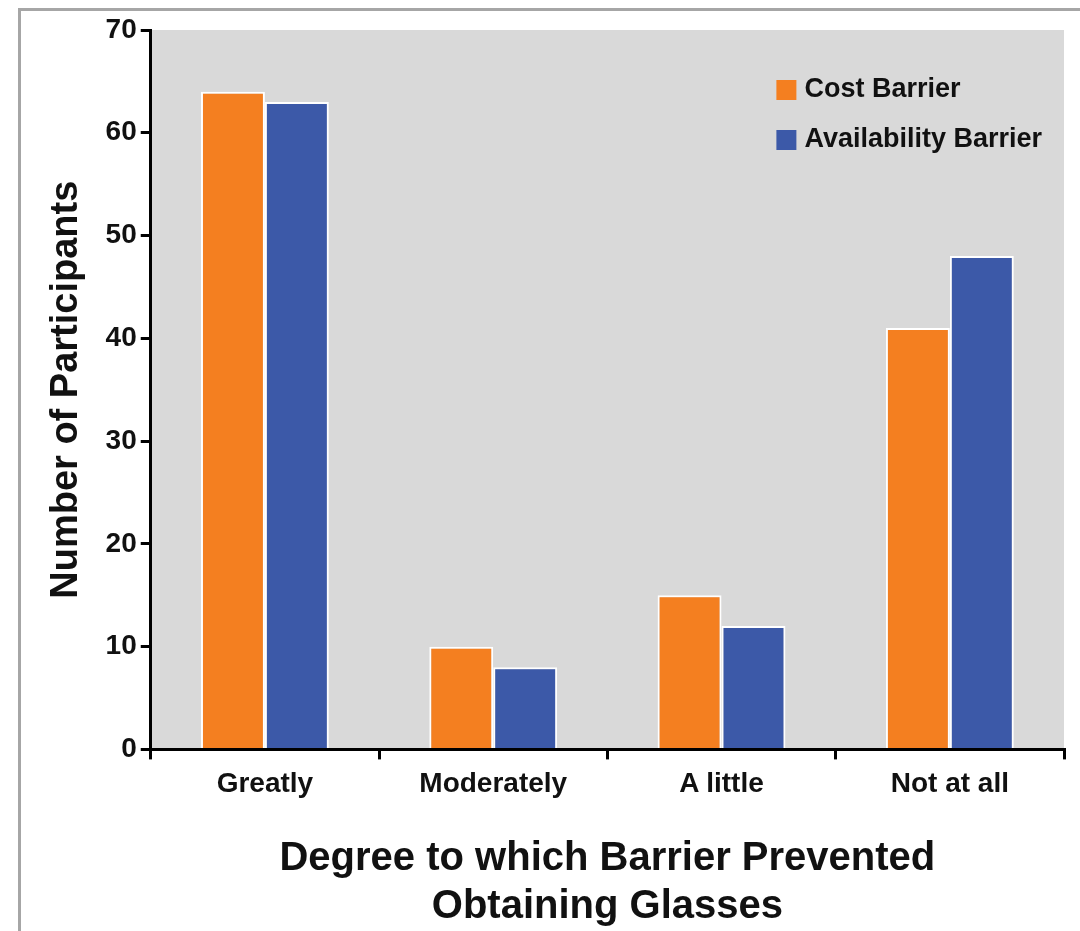 The height and width of the screenshot is (931, 1080). I want to click on y-tick-label: 20, so click(121, 542).